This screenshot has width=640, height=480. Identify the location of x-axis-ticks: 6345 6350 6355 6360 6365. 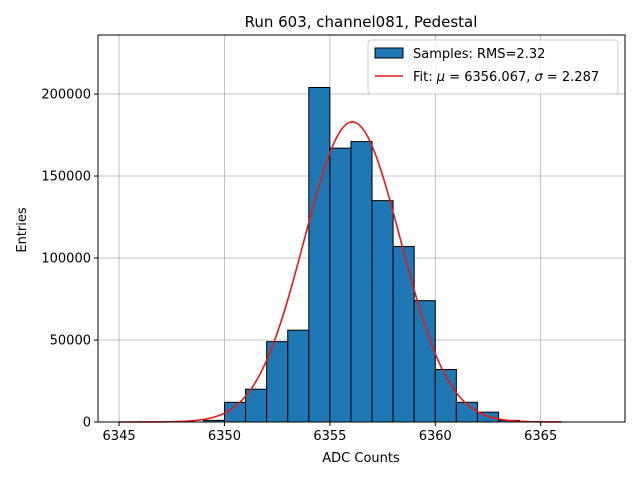
(330, 433).